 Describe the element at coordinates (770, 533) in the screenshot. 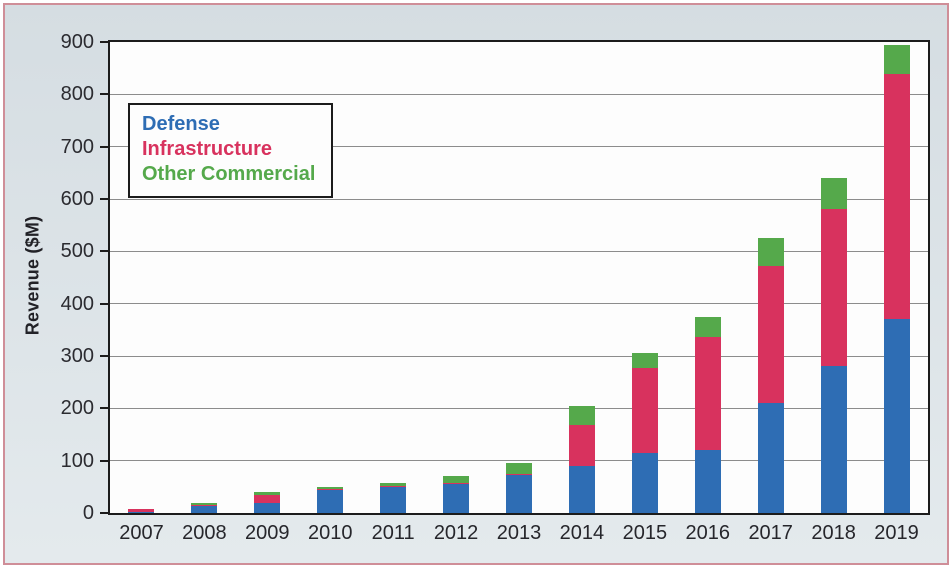

I see `x-tick-label-2017: 2017` at that location.